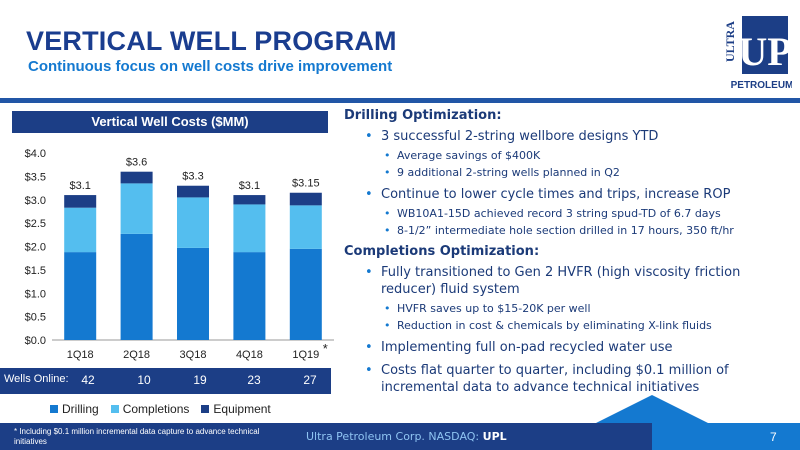  Describe the element at coordinates (442, 251) in the screenshot. I see `completions-heading: Completions Optimization:` at that location.